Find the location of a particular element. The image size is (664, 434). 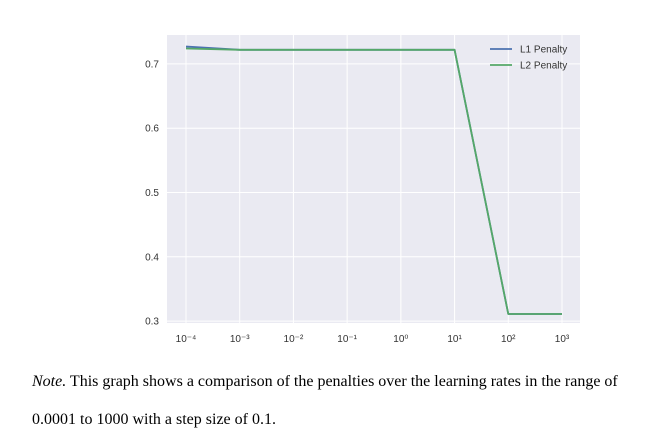

legend: L1 Penalty L2 Penalty is located at coordinates (528, 58).